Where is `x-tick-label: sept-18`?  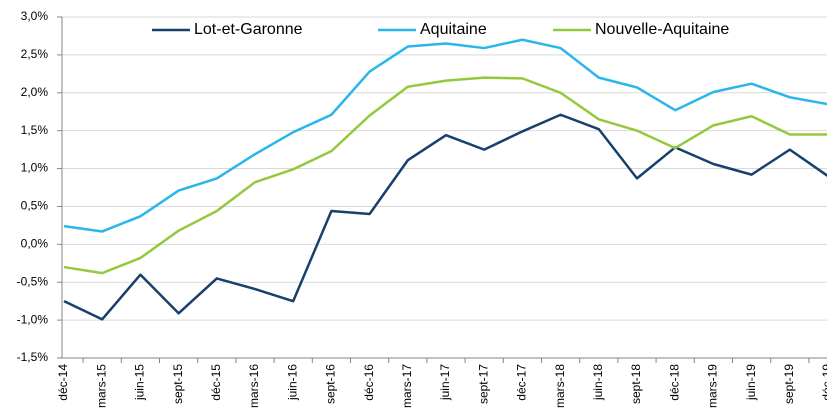
x-tick-label: sept-18 is located at coordinates (636, 384).